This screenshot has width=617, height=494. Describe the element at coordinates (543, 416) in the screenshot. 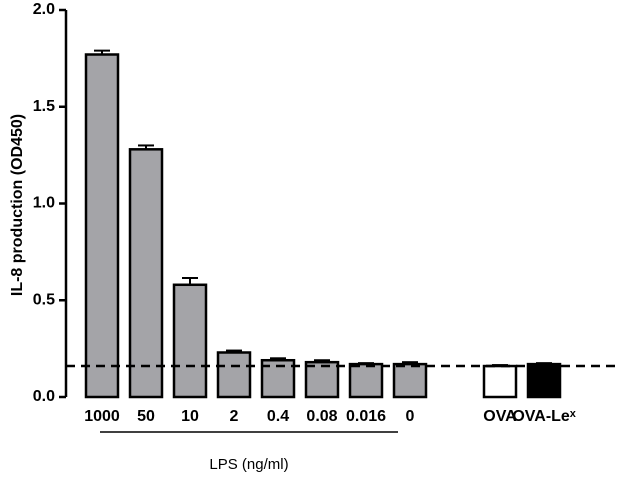

I see `x-tick-label: OVA-Leˣ` at that location.